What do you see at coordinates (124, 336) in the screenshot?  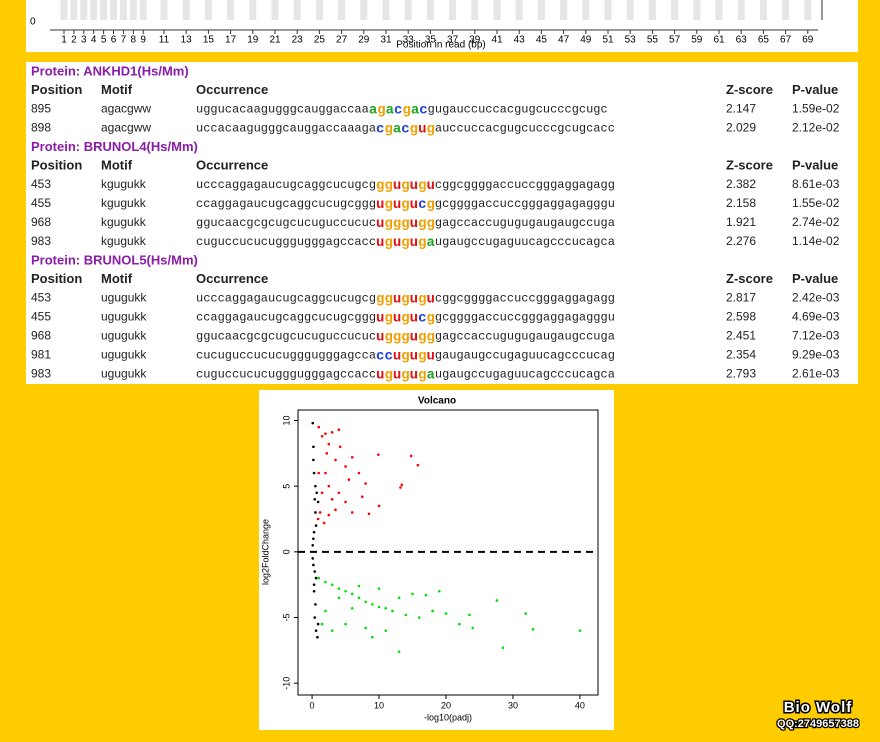 I see `cell: ugugukk` at bounding box center [124, 336].